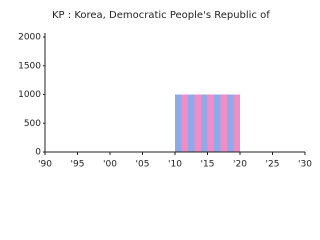 This screenshot has width=320, height=240. What do you see at coordinates (273, 165) in the screenshot?
I see `x-tick-label: '25` at bounding box center [273, 165].